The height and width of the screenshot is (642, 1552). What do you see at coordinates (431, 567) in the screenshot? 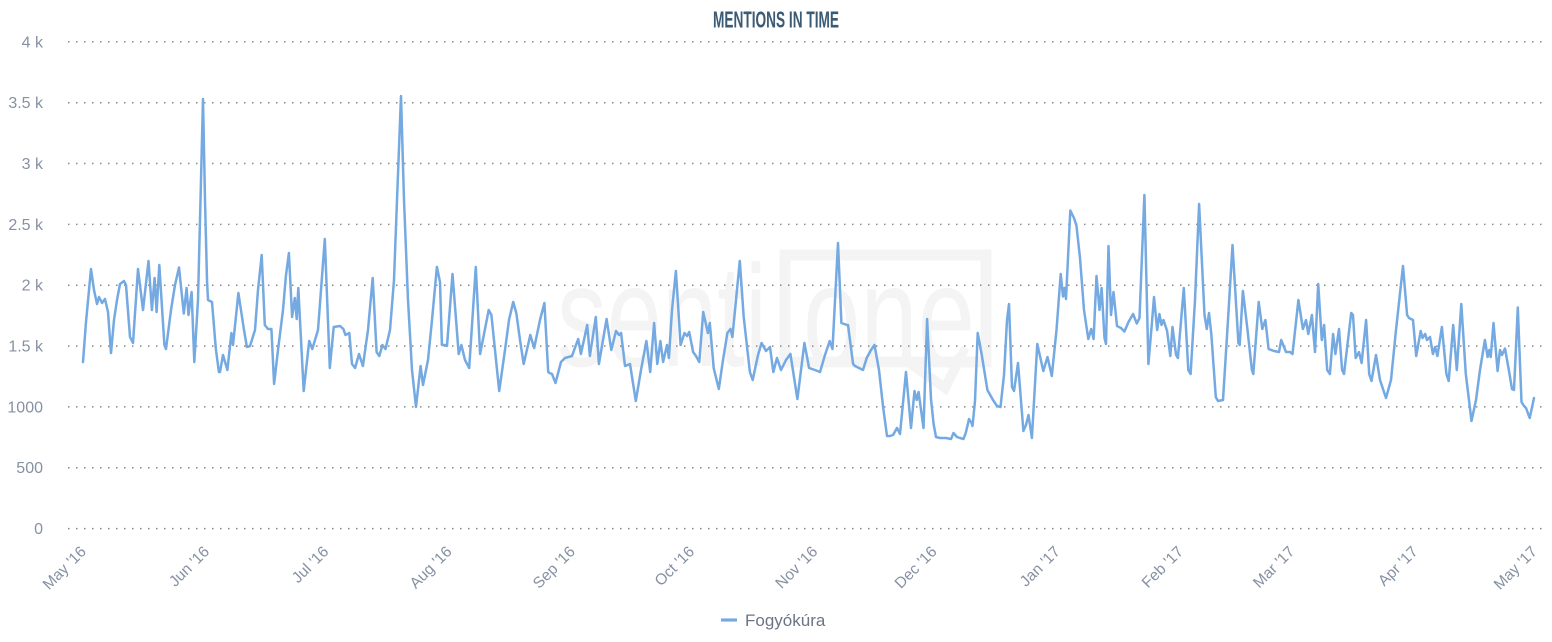
I see `svg-text: Aug '16` at bounding box center [431, 567].